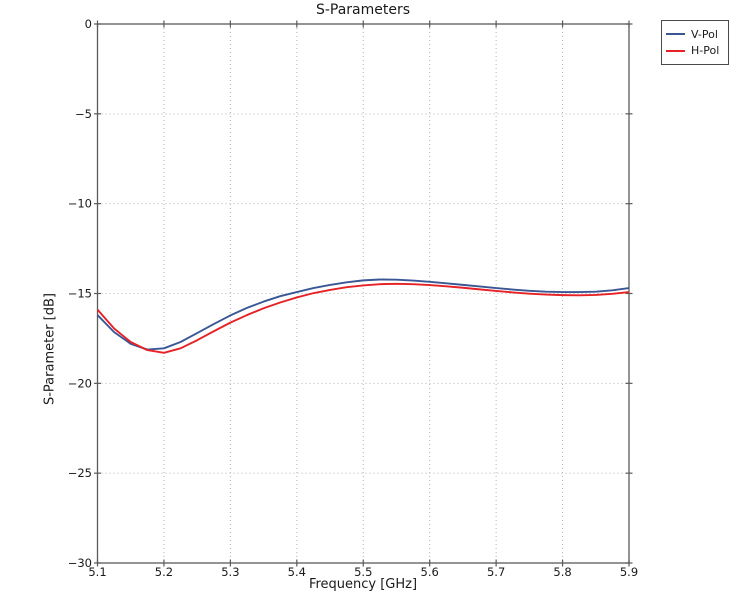 Image resolution: width=740 pixels, height=615 pixels. I want to click on v-pol-line-sample, so click(675, 34).